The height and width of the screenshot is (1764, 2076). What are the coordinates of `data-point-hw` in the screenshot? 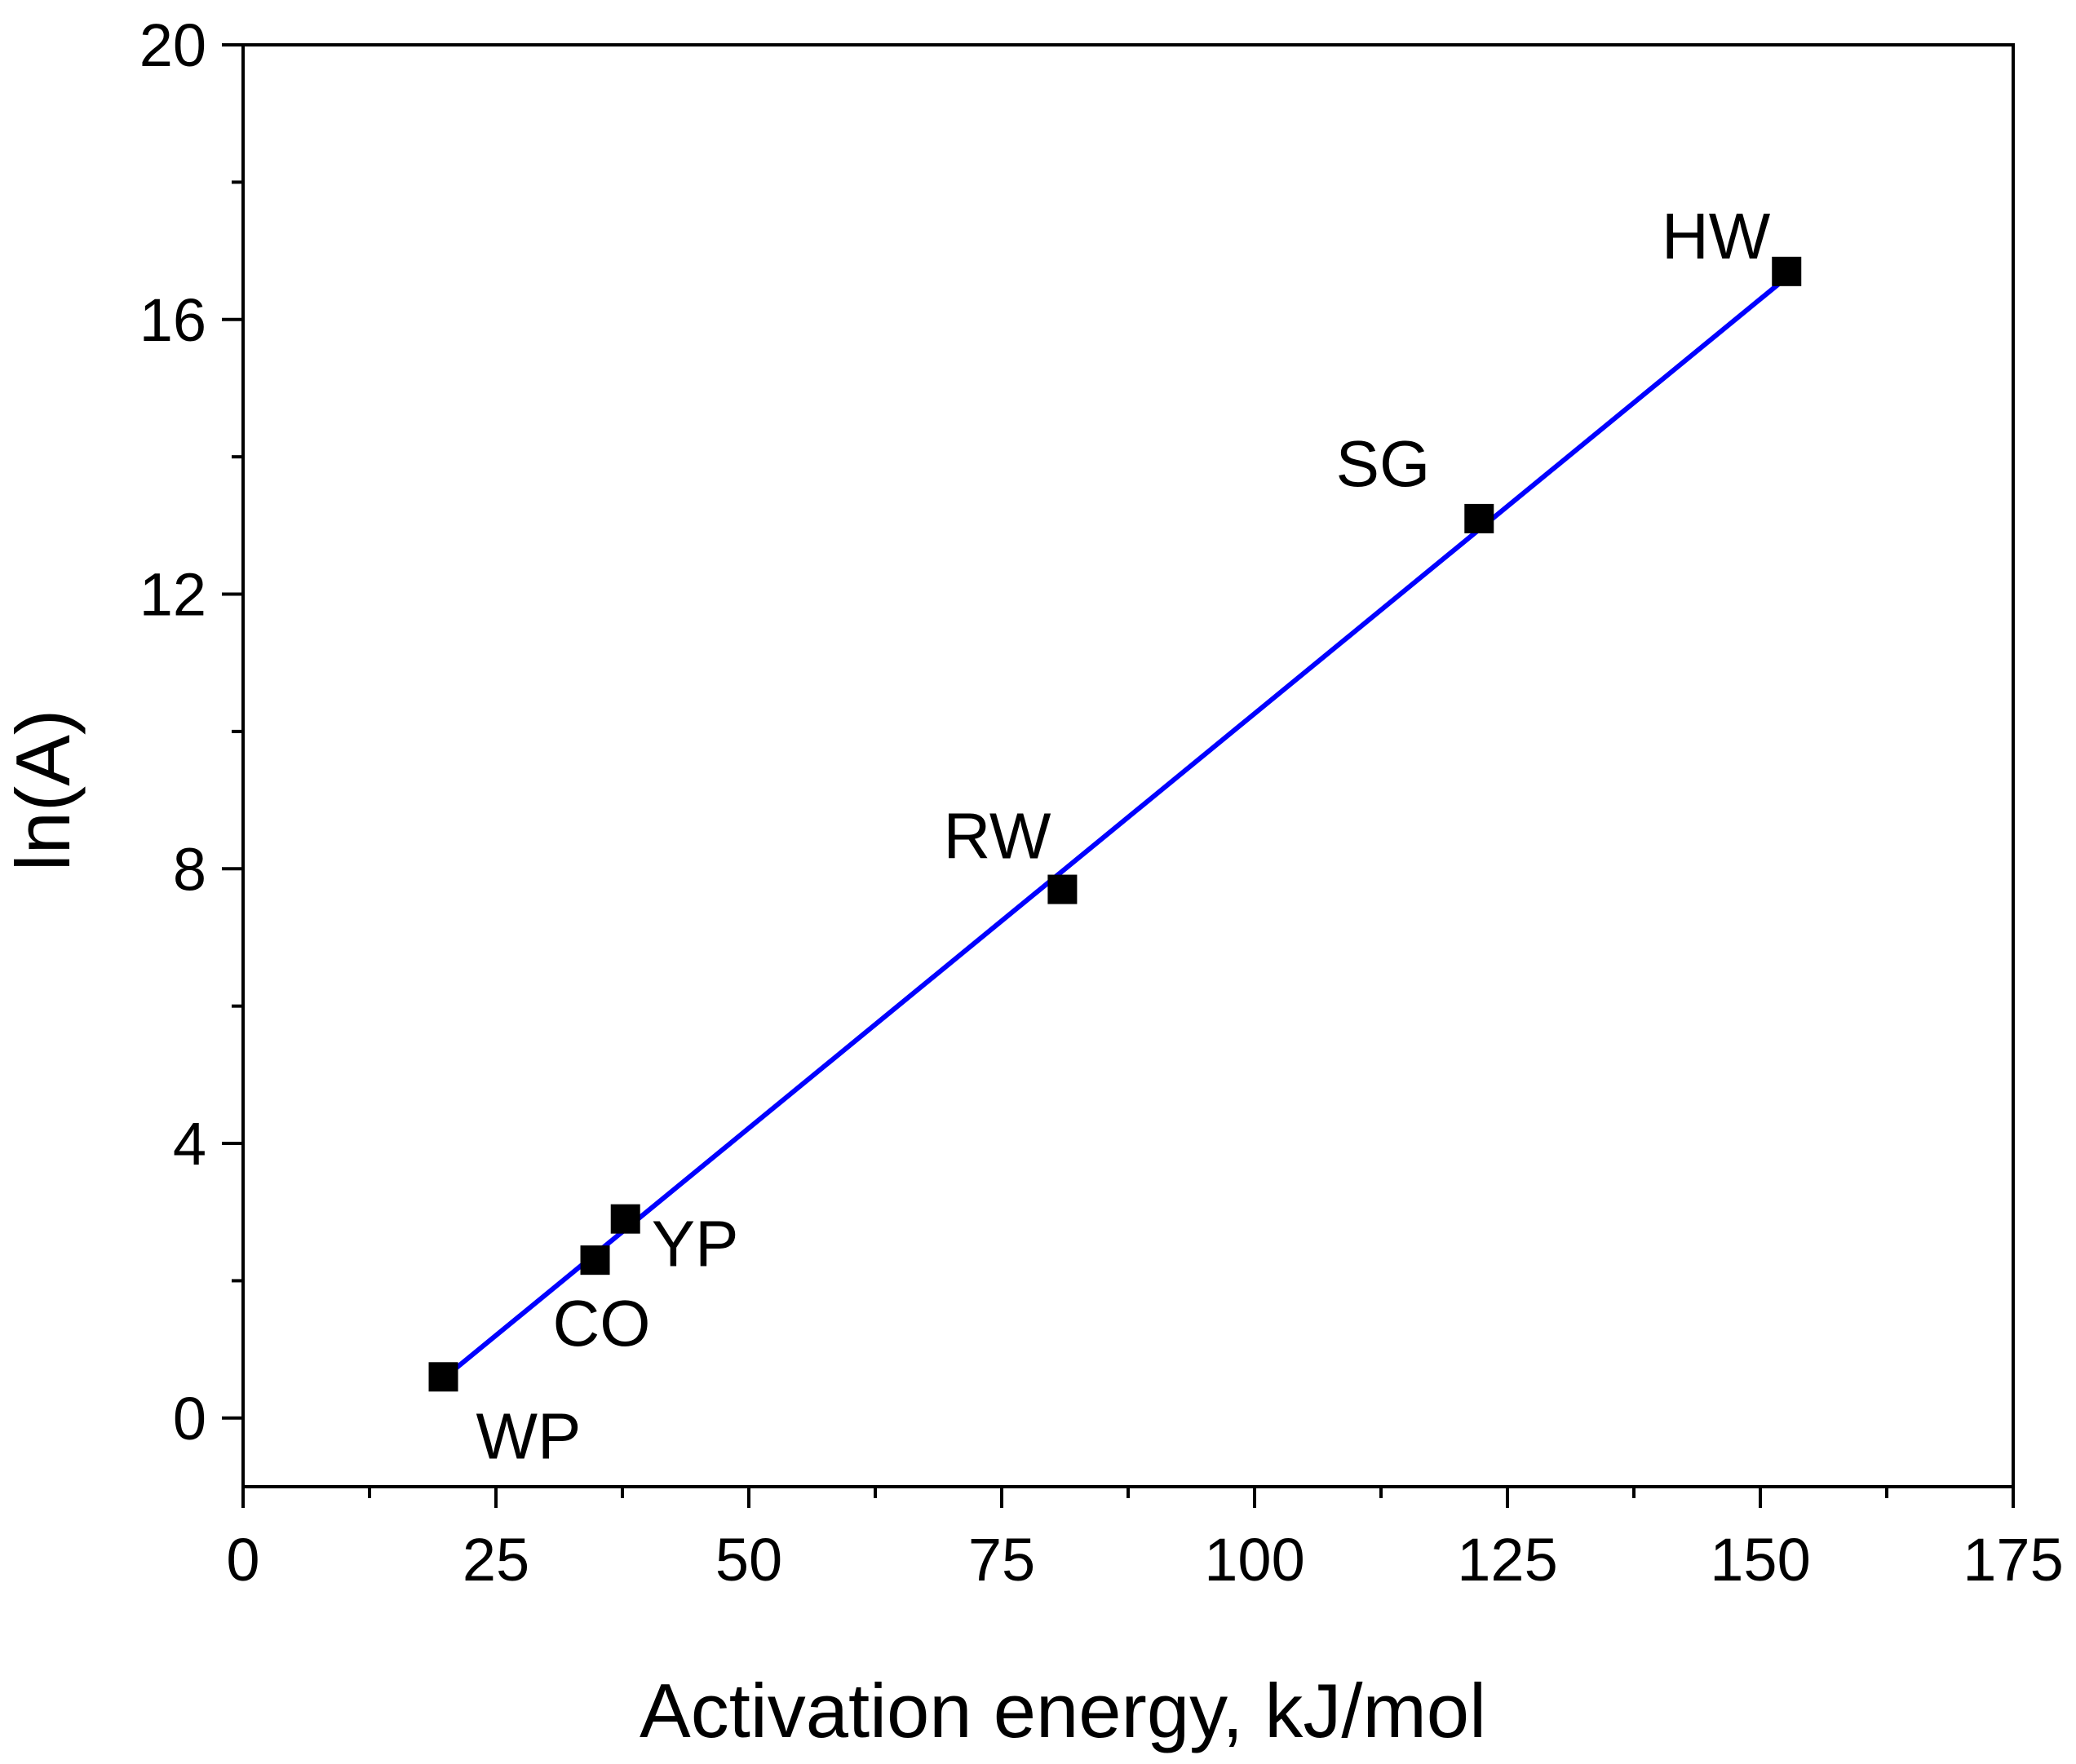 It's located at (1787, 271).